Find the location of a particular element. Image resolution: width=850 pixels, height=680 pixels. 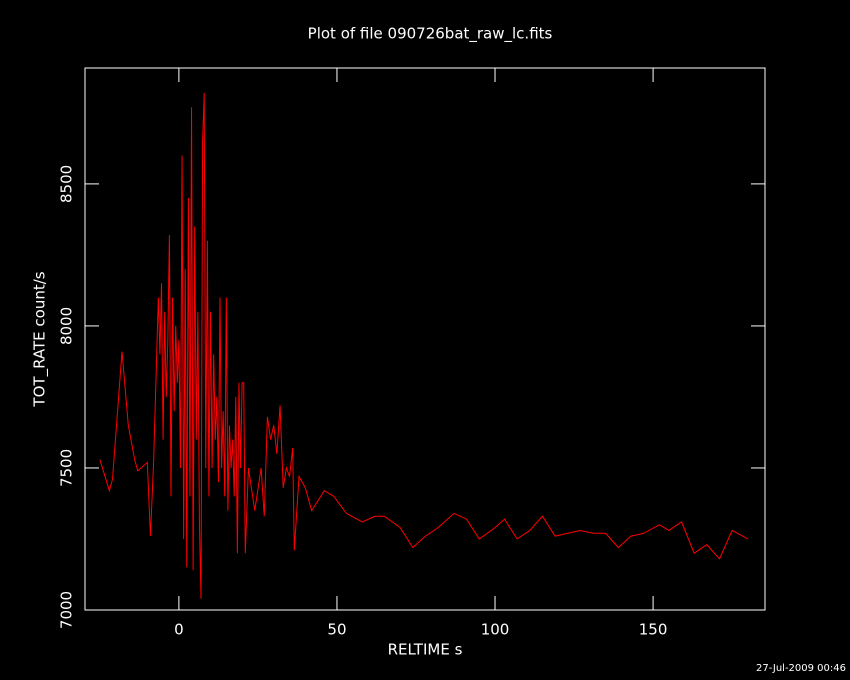

y-tick-label: 7000 is located at coordinates (67, 610).